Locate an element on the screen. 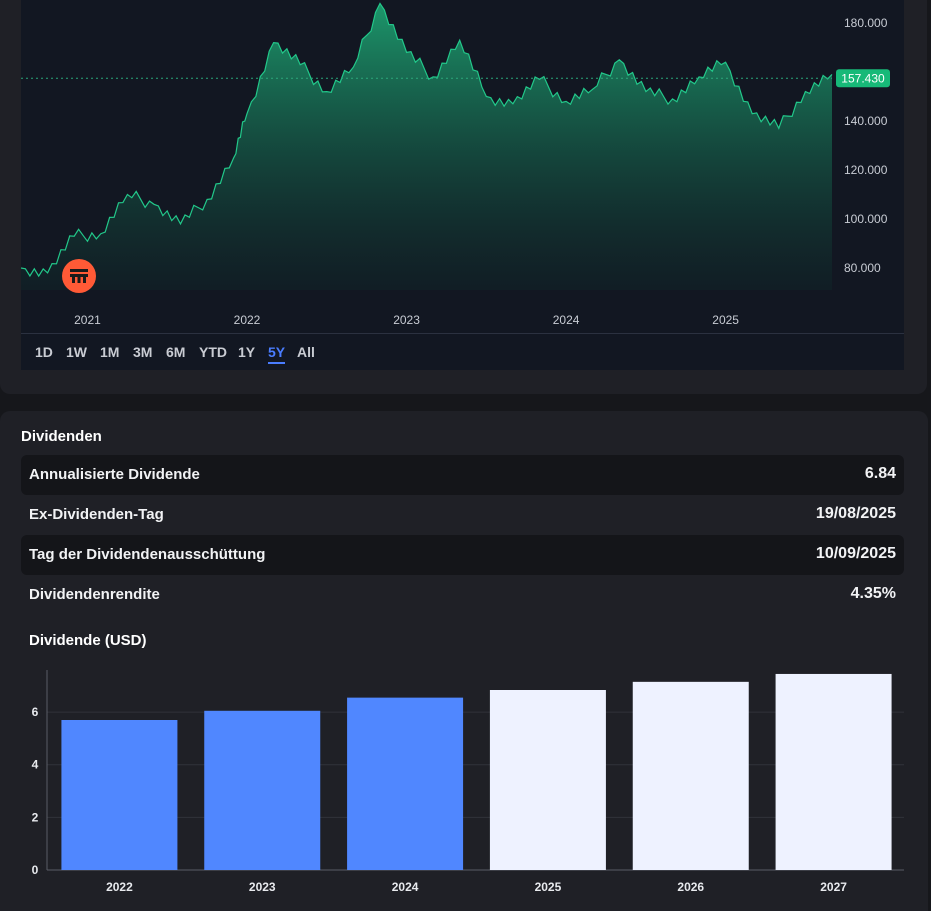  y-tick-label: 6 is located at coordinates (35, 712).